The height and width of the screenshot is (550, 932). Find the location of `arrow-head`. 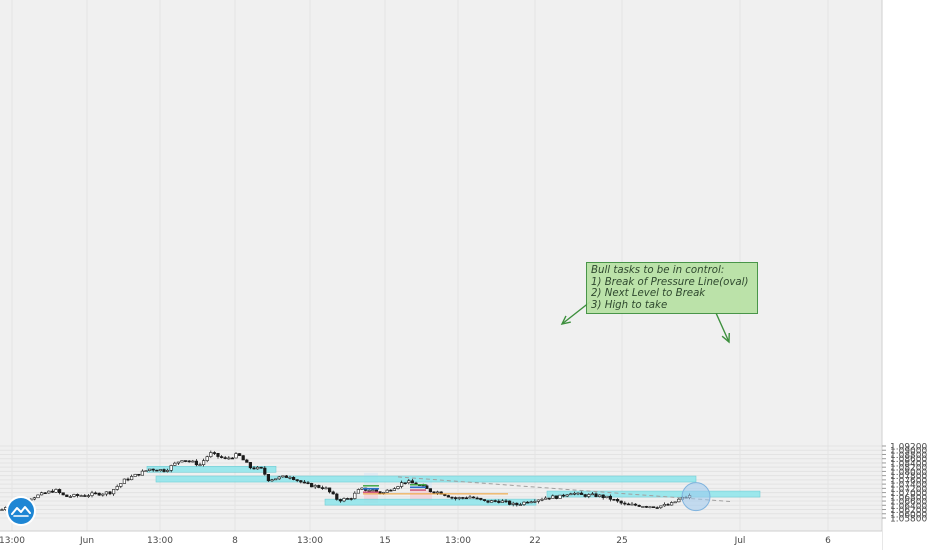

arrow-head is located at coordinates (725, 338).